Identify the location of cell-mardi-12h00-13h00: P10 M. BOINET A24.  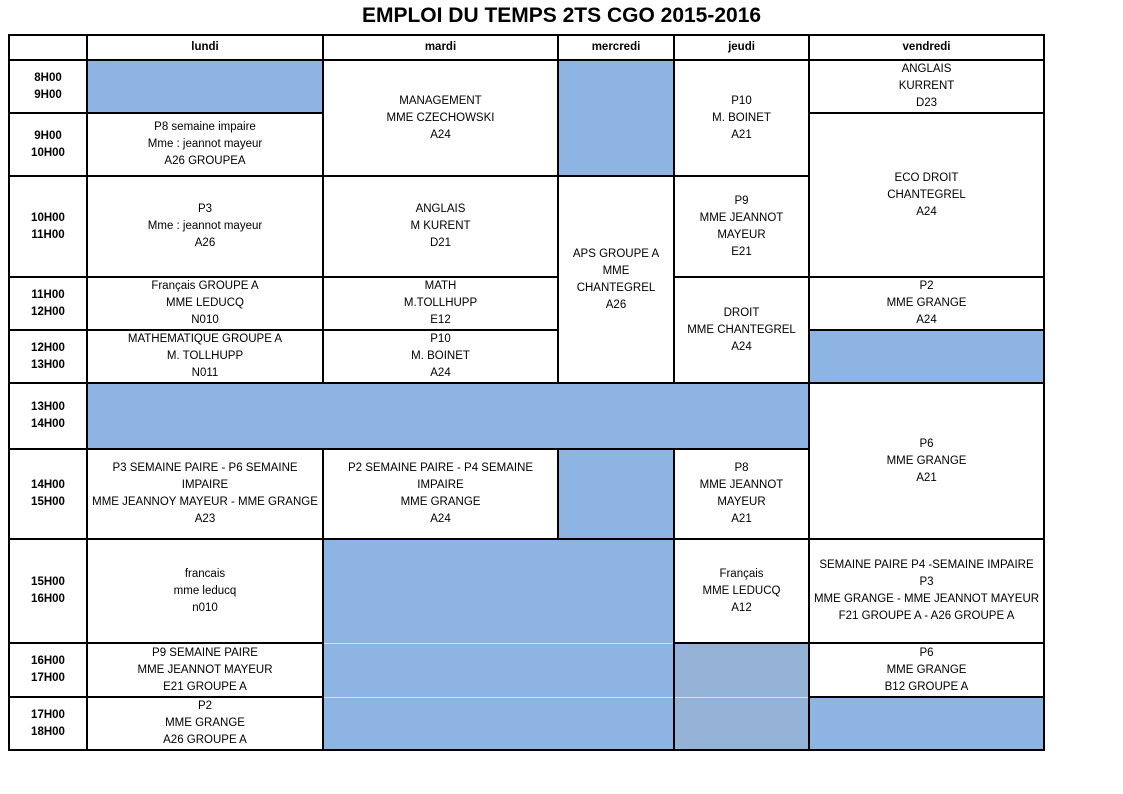
(440, 356).